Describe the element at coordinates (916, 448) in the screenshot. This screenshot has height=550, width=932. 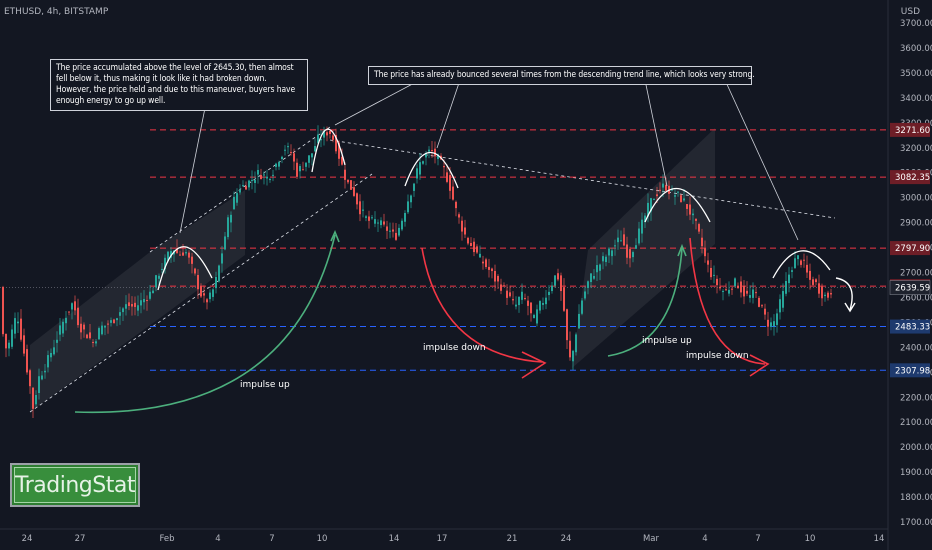
I see `y-tick-label: 2000.00` at that location.